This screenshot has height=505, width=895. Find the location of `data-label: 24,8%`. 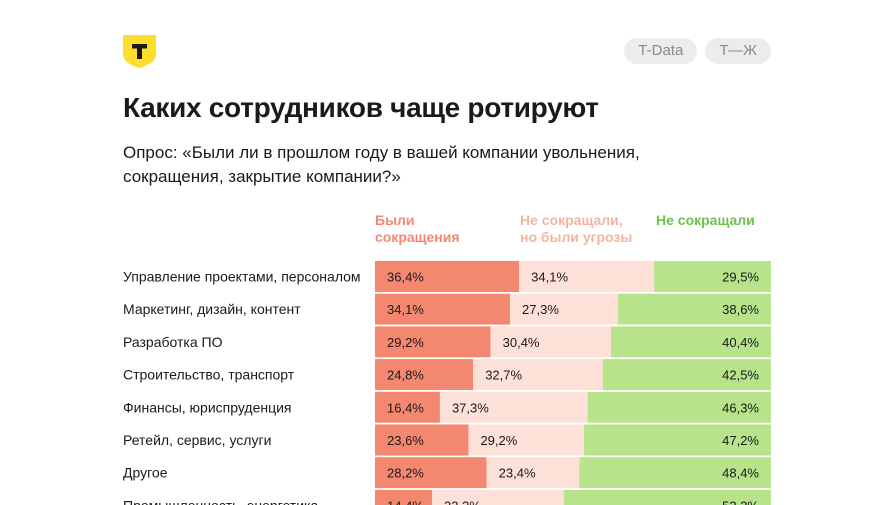

data-label: 24,8% is located at coordinates (405, 375).